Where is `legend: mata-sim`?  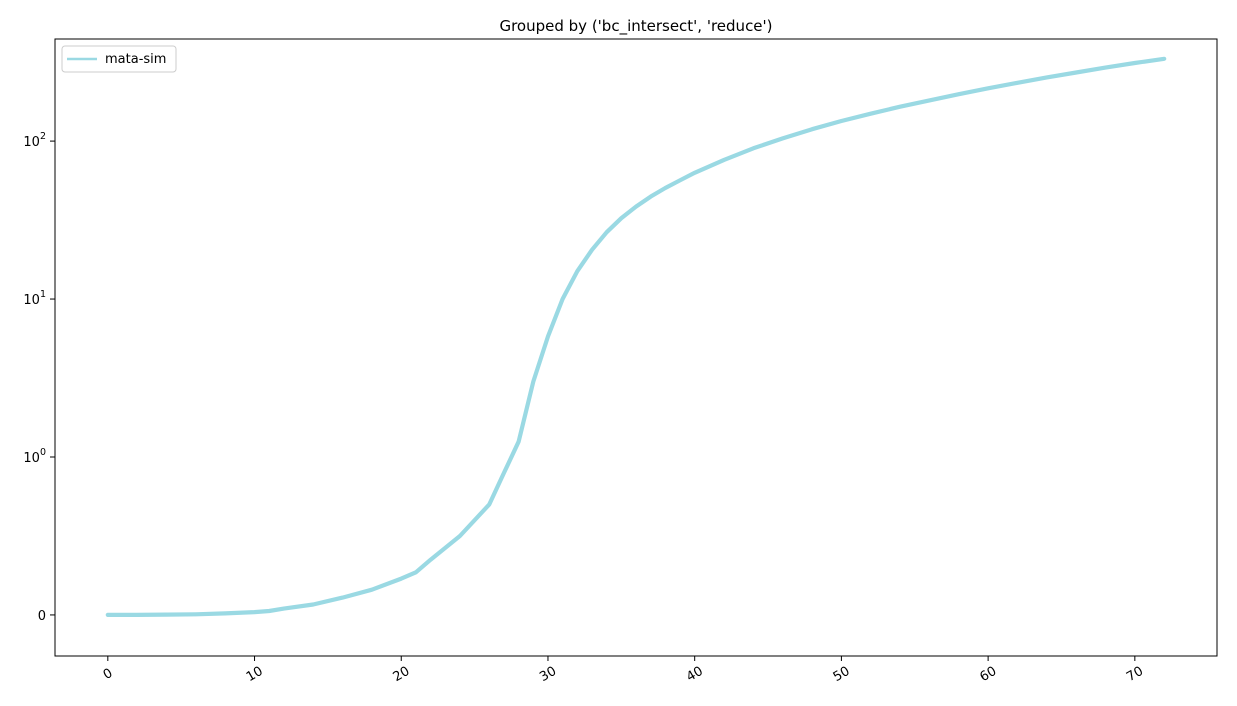
legend: mata-sim is located at coordinates (119, 59).